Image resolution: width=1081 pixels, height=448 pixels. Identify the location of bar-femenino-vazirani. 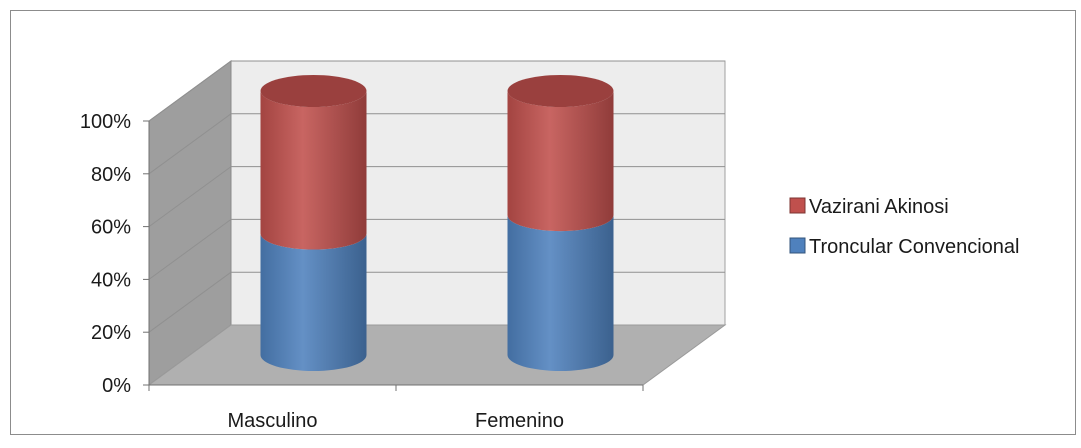
(560, 161).